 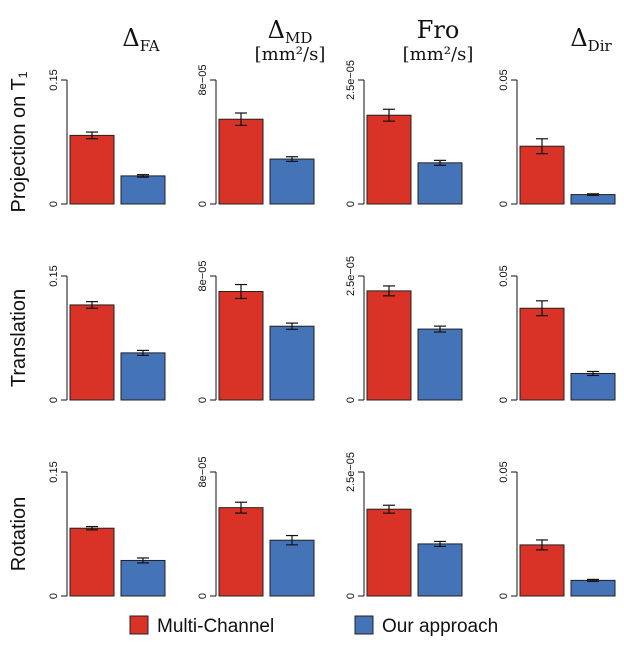 I want to click on row-label: Projection on T₁, so click(x=19, y=141).